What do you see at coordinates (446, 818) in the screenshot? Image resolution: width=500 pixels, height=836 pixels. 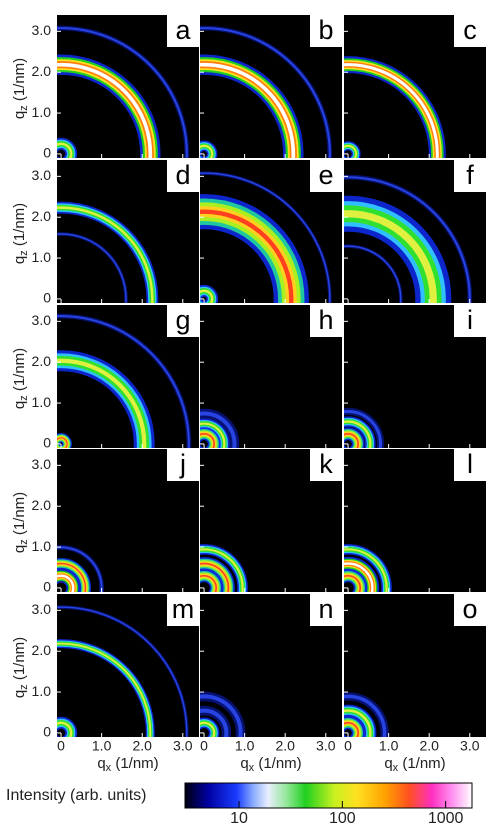 I see `colorbar-tick-label: 1000` at bounding box center [446, 818].